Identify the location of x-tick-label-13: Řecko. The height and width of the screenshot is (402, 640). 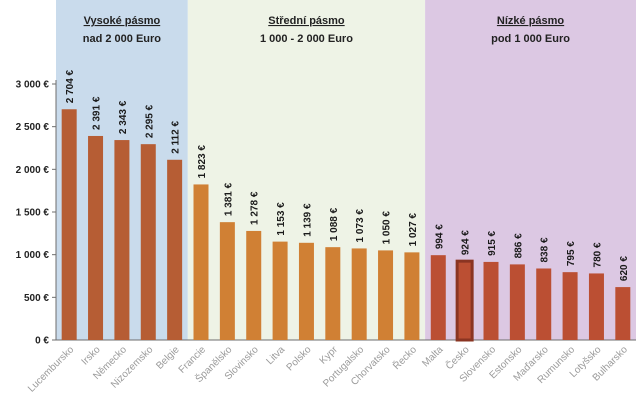
(405, 358).